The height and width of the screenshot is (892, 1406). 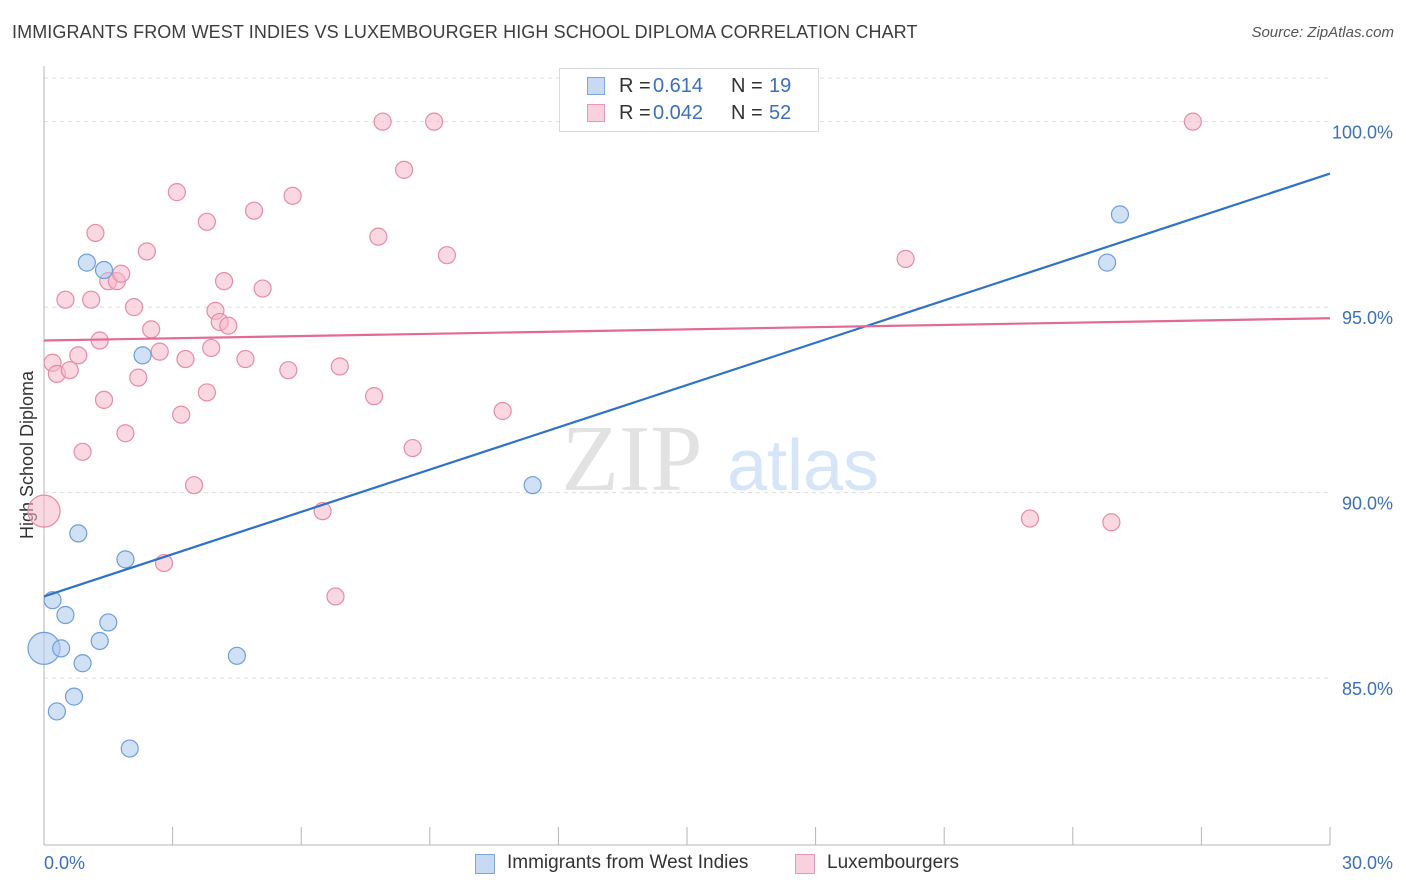 What do you see at coordinates (678, 113) in the screenshot?
I see `legend-r-value: 0.042` at bounding box center [678, 113].